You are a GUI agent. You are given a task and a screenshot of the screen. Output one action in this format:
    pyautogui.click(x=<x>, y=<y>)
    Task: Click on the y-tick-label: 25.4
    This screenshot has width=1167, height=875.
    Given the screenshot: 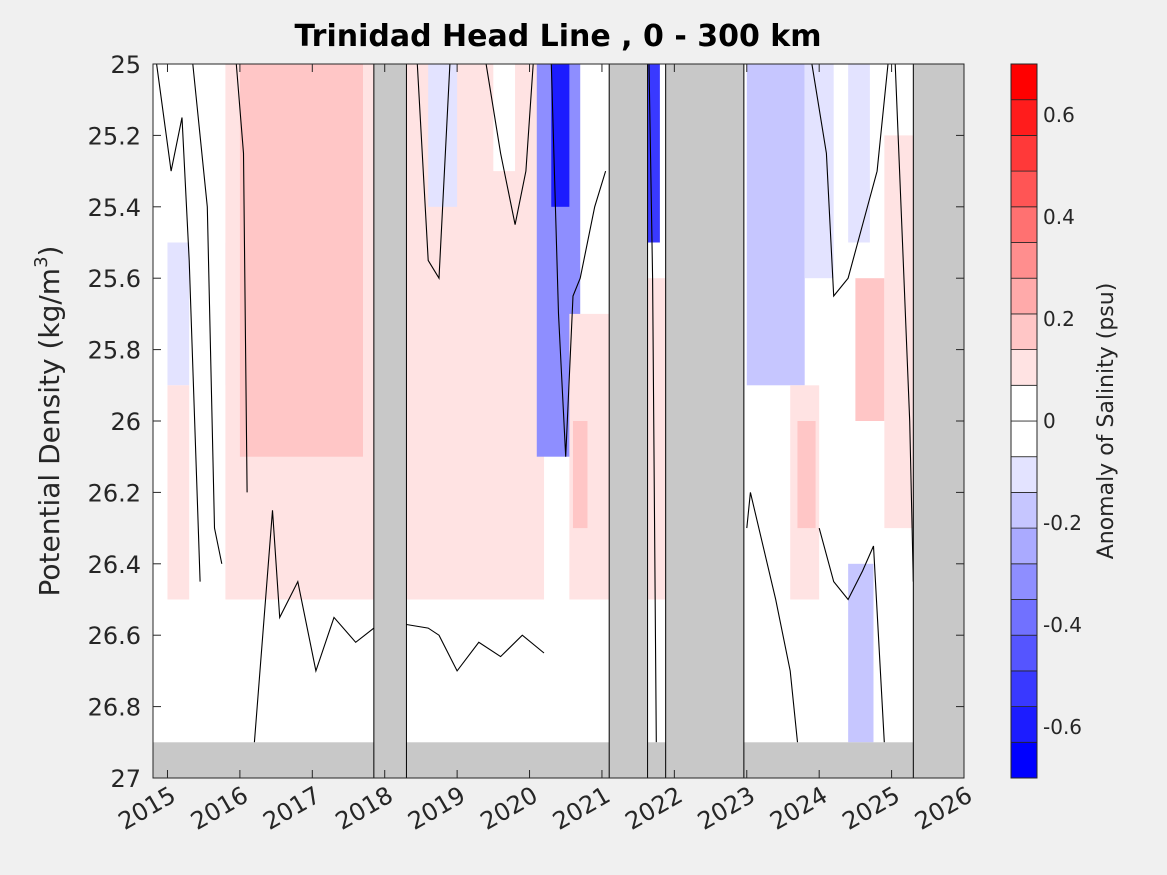 What is the action you would take?
    pyautogui.click(x=114, y=208)
    